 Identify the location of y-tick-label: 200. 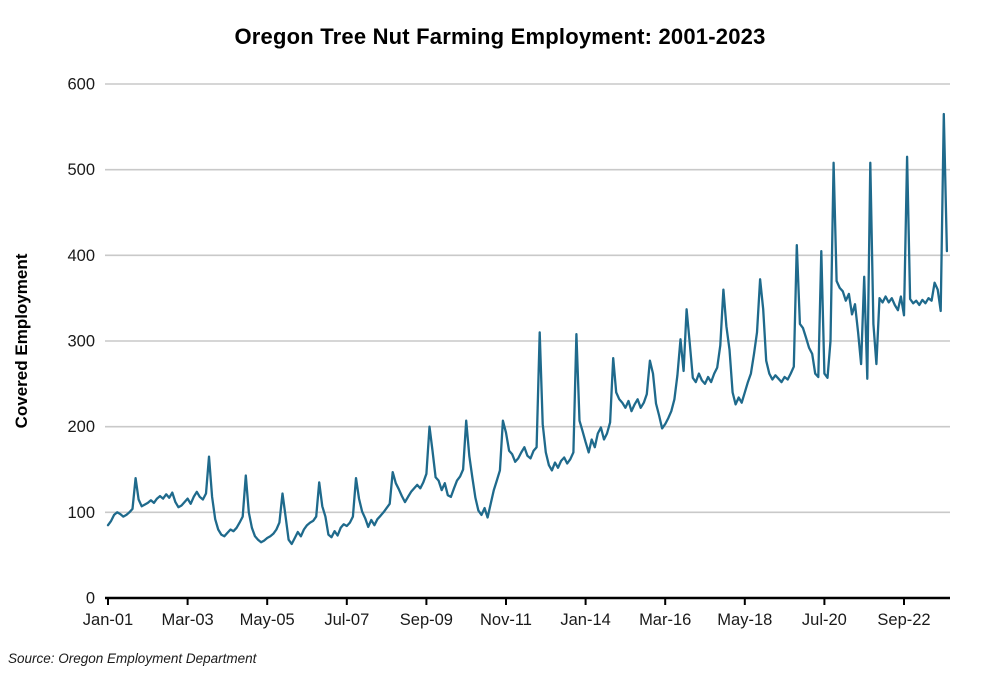
(81, 427).